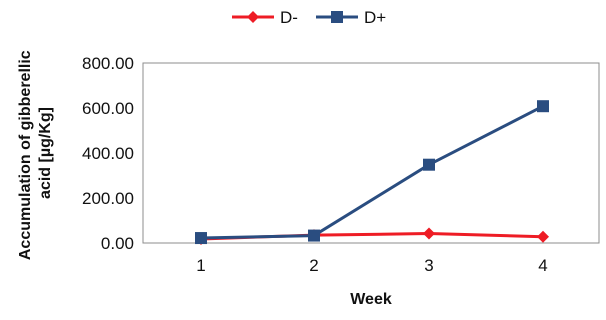  What do you see at coordinates (25, 155) in the screenshot?
I see `y-axis-title-line-1: Accumulation of gibberellic` at bounding box center [25, 155].